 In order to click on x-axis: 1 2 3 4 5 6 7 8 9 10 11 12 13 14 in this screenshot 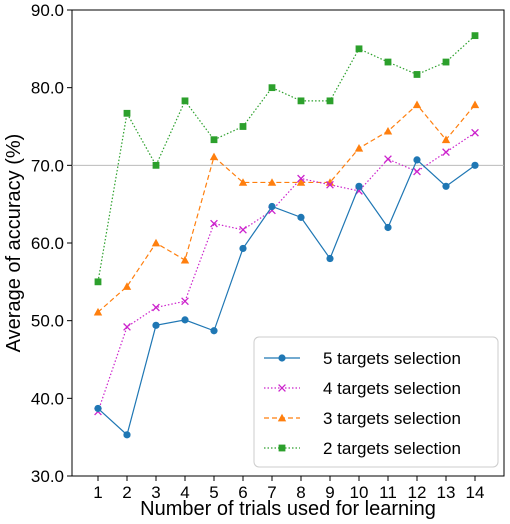, I will do `click(288, 489)`.